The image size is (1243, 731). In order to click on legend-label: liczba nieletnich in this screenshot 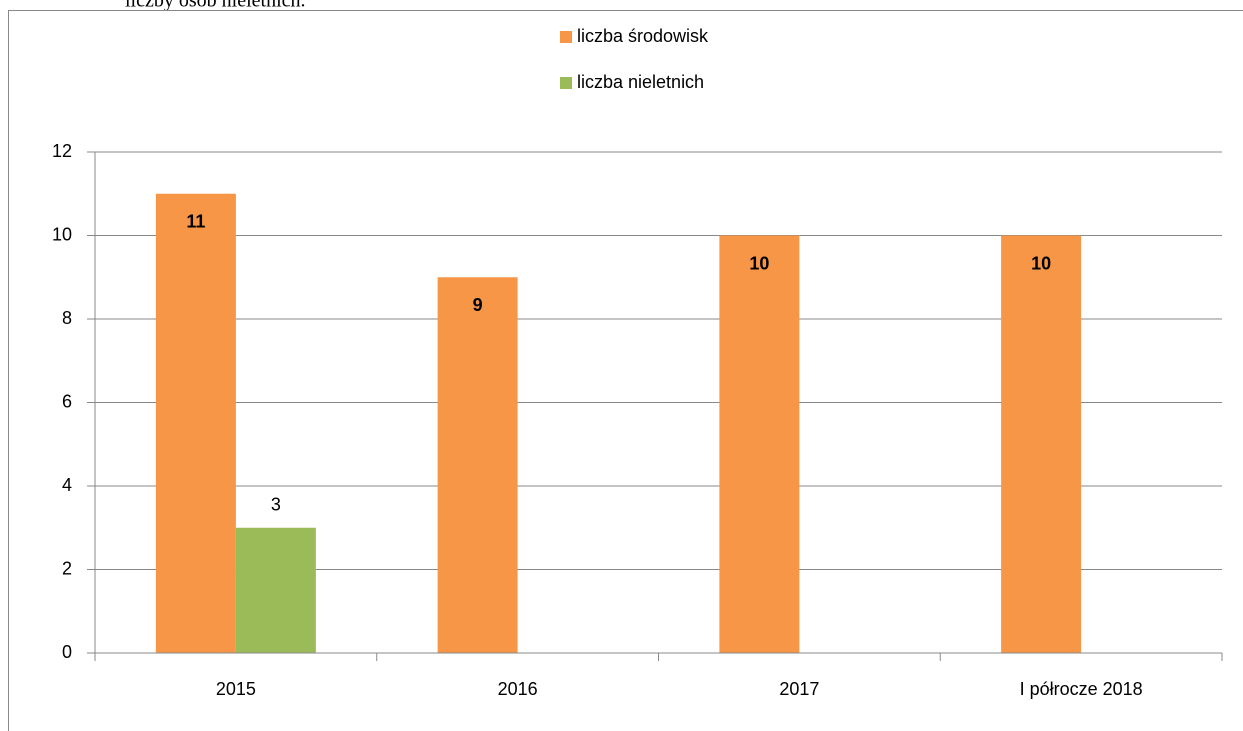, I will do `click(640, 82)`.